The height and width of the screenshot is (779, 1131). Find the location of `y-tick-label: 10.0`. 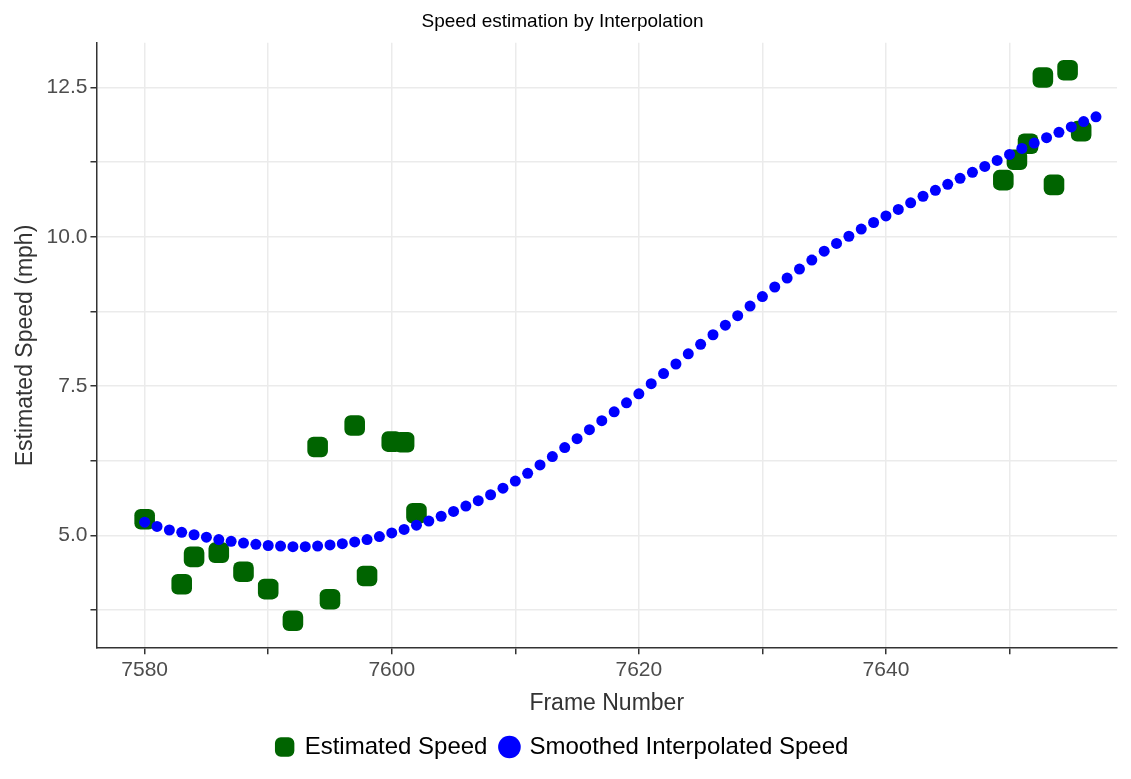

y-tick-label: 10.0 is located at coordinates (67, 235).